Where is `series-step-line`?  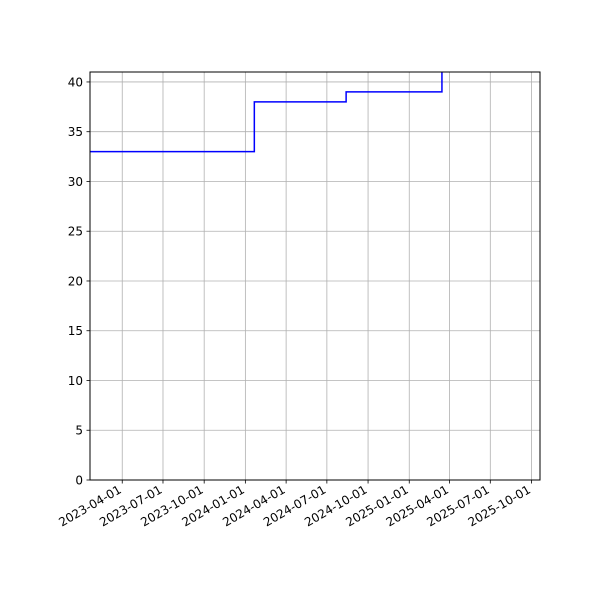
series-step-line is located at coordinates (266, 112).